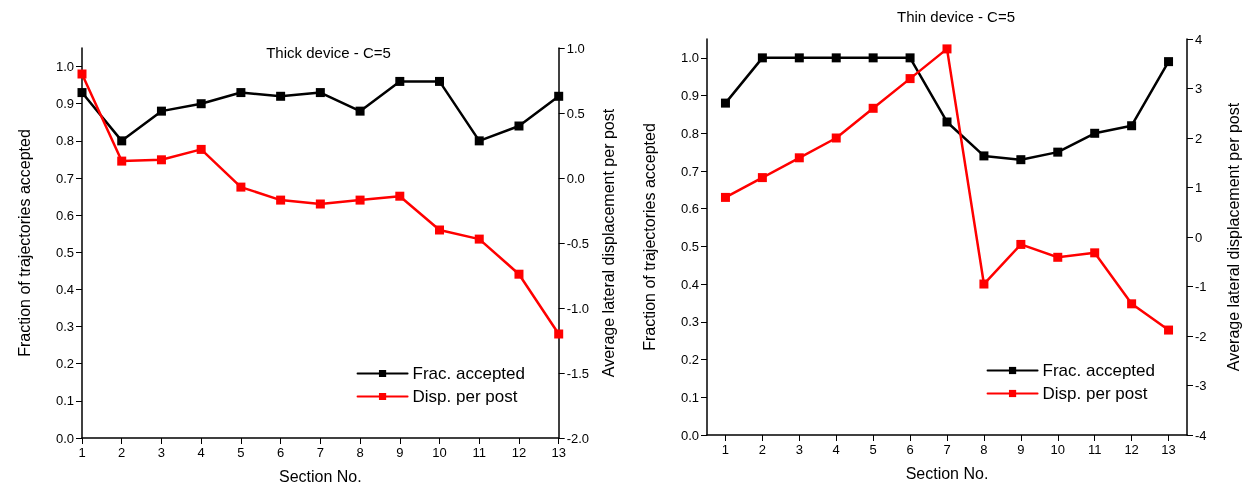 This screenshot has height=492, width=1249. I want to click on chart-title: Thick device - C=5, so click(328, 52).